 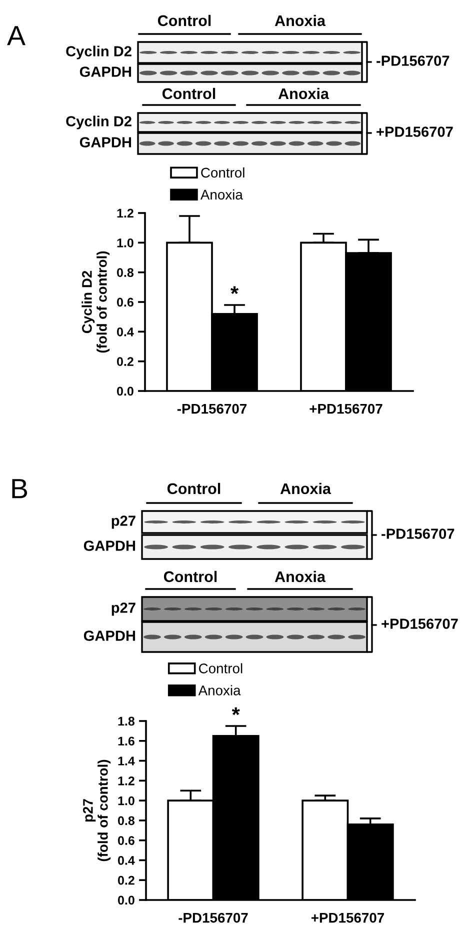 What do you see at coordinates (126, 741) in the screenshot?
I see `y-tick-label: 1.6` at bounding box center [126, 741].